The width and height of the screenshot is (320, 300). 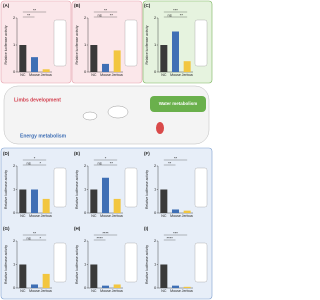 I want to click on water-box, so click(x=178, y=104).